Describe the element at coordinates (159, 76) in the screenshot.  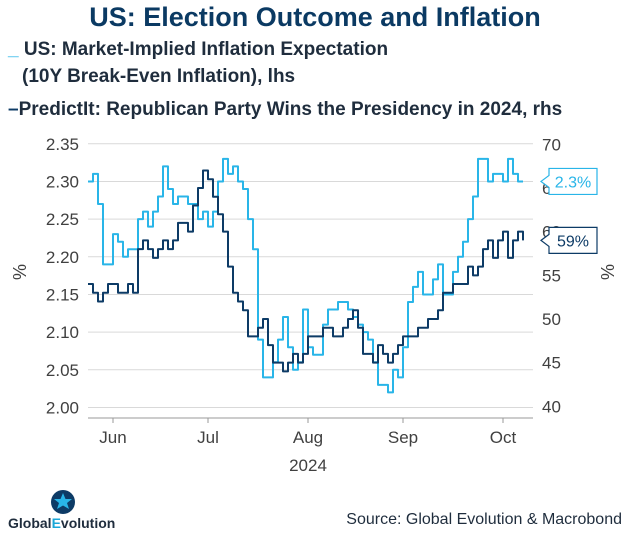
I see `legend-inflation-line-2: (10Y Break-Even Inflation), lhs` at that location.